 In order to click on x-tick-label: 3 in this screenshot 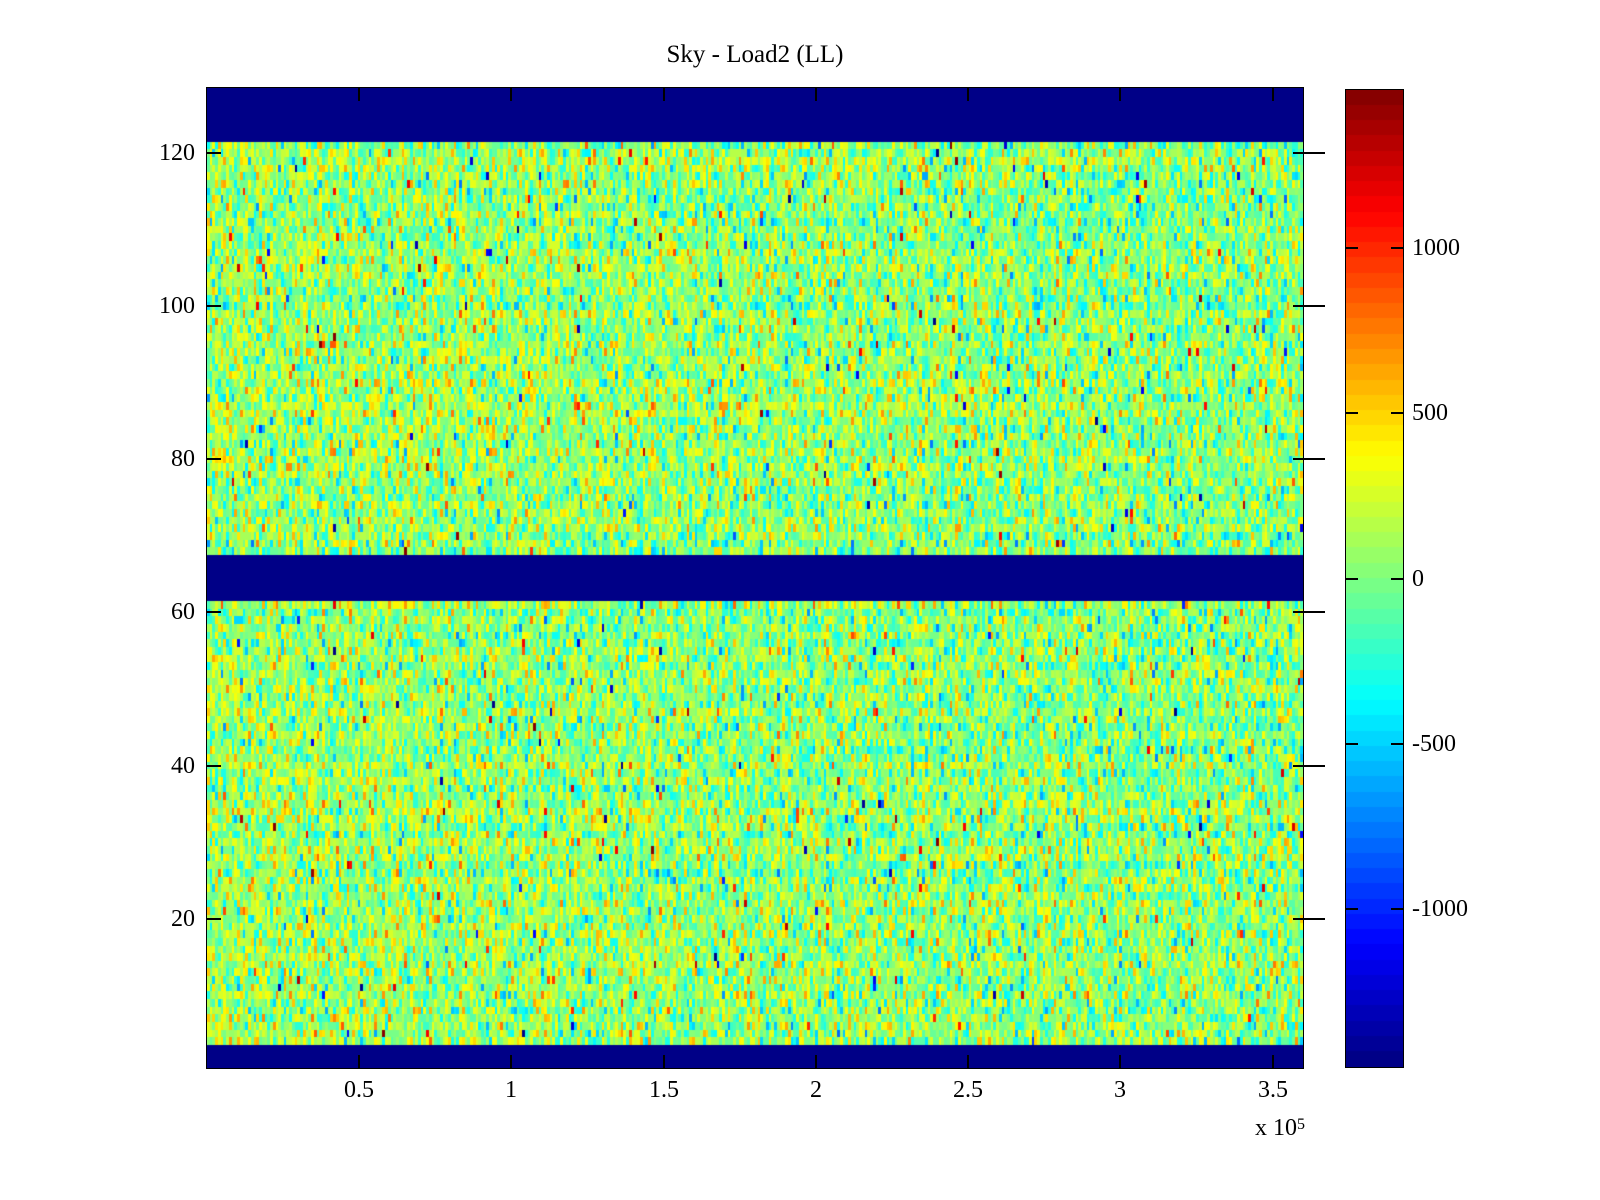, I will do `click(1120, 1090)`.